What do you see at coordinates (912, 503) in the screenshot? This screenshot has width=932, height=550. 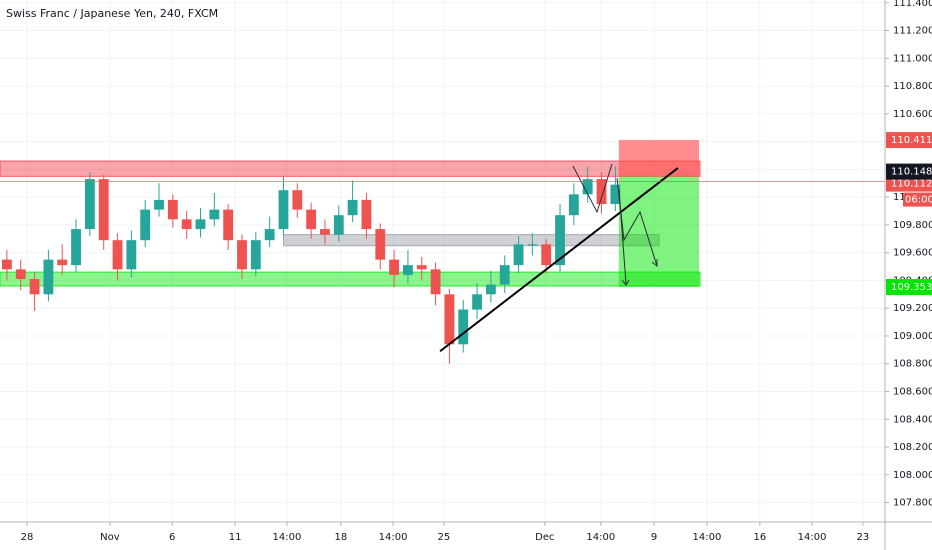 I see `y-tick-label: 107.800` at bounding box center [912, 503].